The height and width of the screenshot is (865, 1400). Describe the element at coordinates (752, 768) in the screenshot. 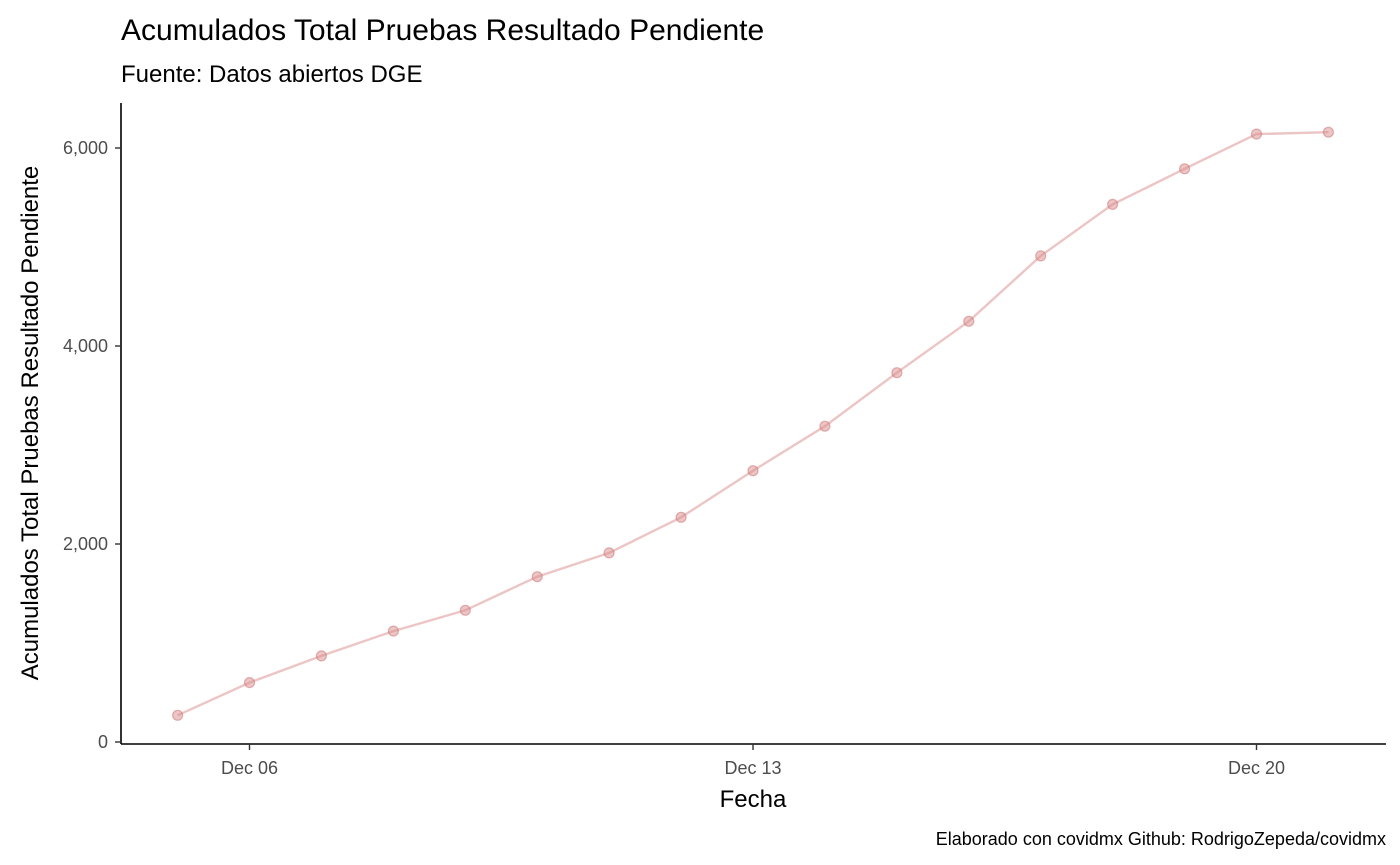

I see `x-tick-label: Dec 13` at that location.